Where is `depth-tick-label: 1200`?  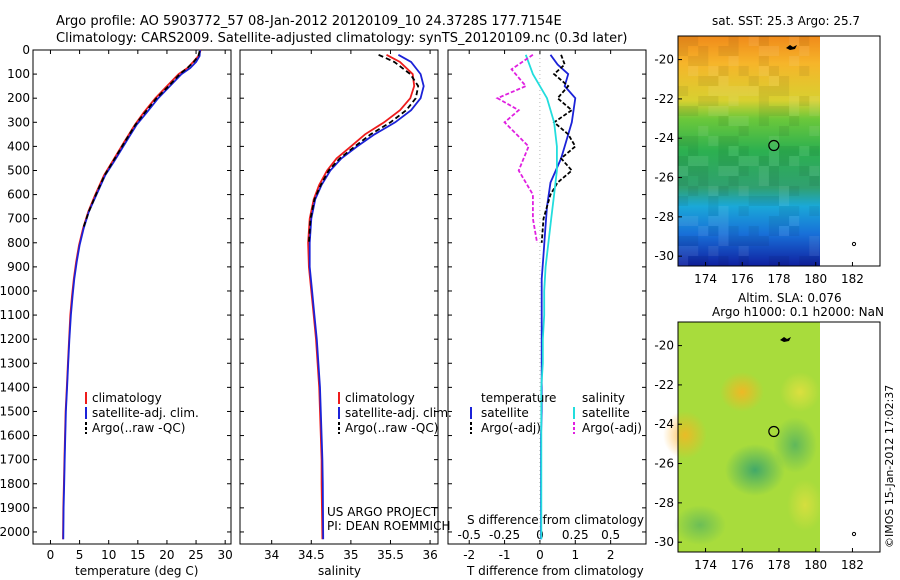
depth-tick-label: 1200 is located at coordinates (15, 339).